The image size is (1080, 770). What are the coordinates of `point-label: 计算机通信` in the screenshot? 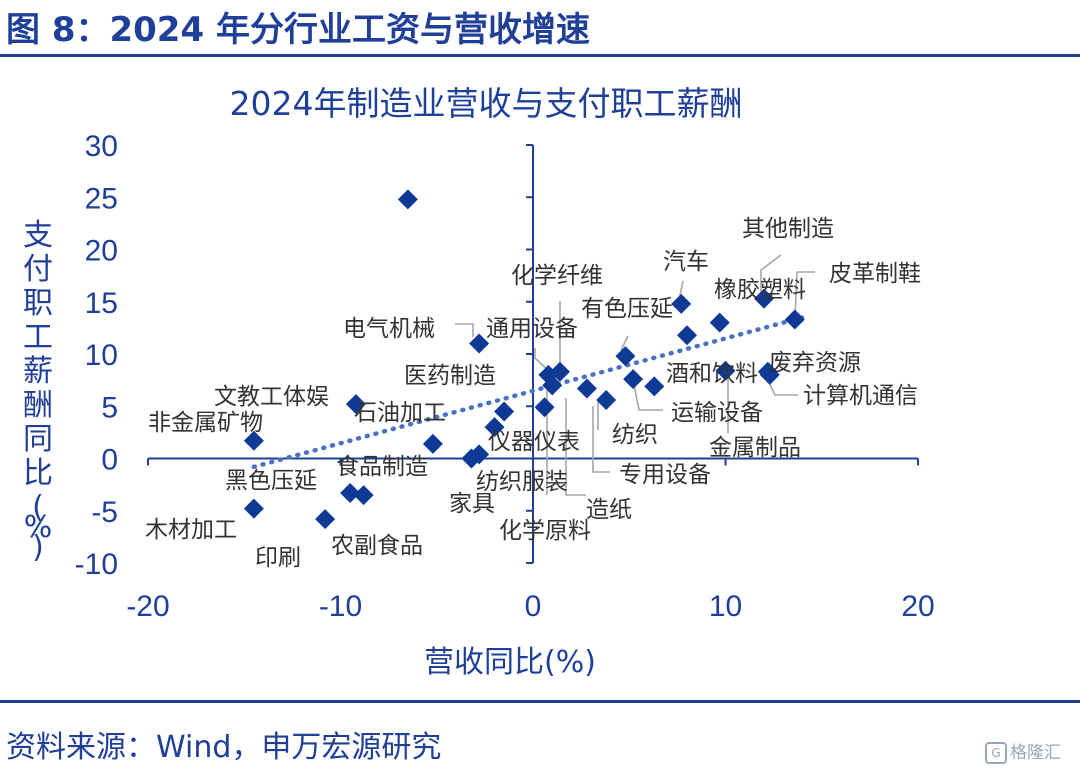 It's located at (860, 396).